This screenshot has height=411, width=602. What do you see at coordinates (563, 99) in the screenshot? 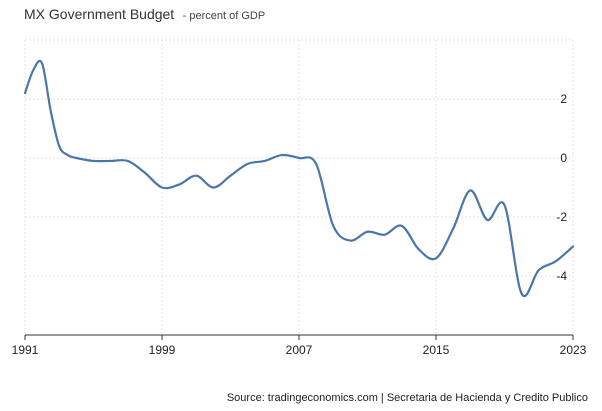
I see `y-tick-label: 2` at bounding box center [563, 99].